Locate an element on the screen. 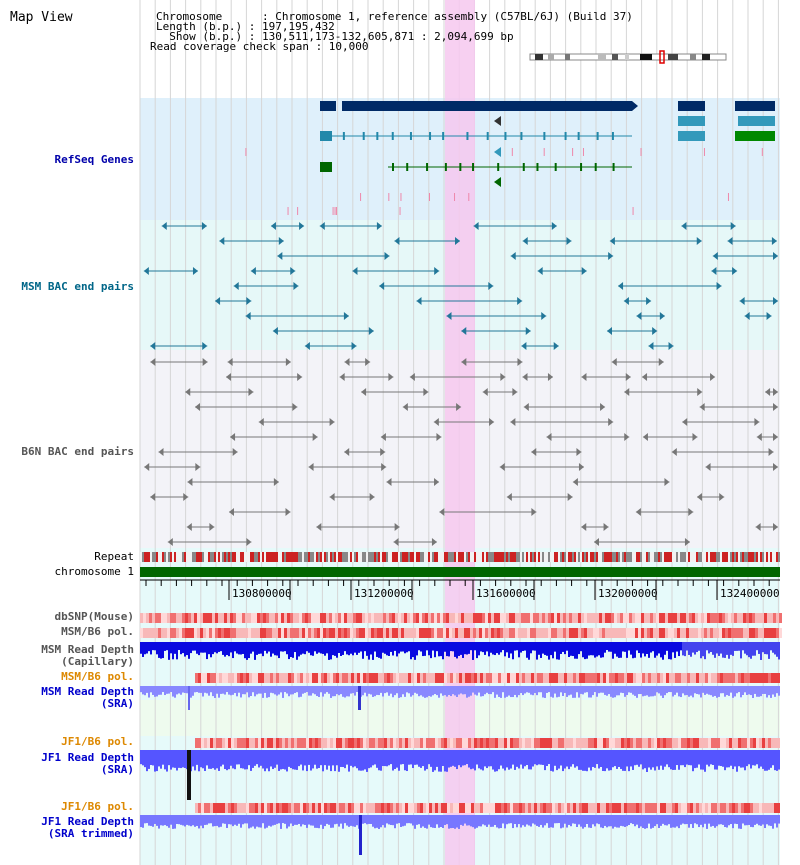  track-label-msm-bac: MSM BAC end pairs is located at coordinates (77, 286).